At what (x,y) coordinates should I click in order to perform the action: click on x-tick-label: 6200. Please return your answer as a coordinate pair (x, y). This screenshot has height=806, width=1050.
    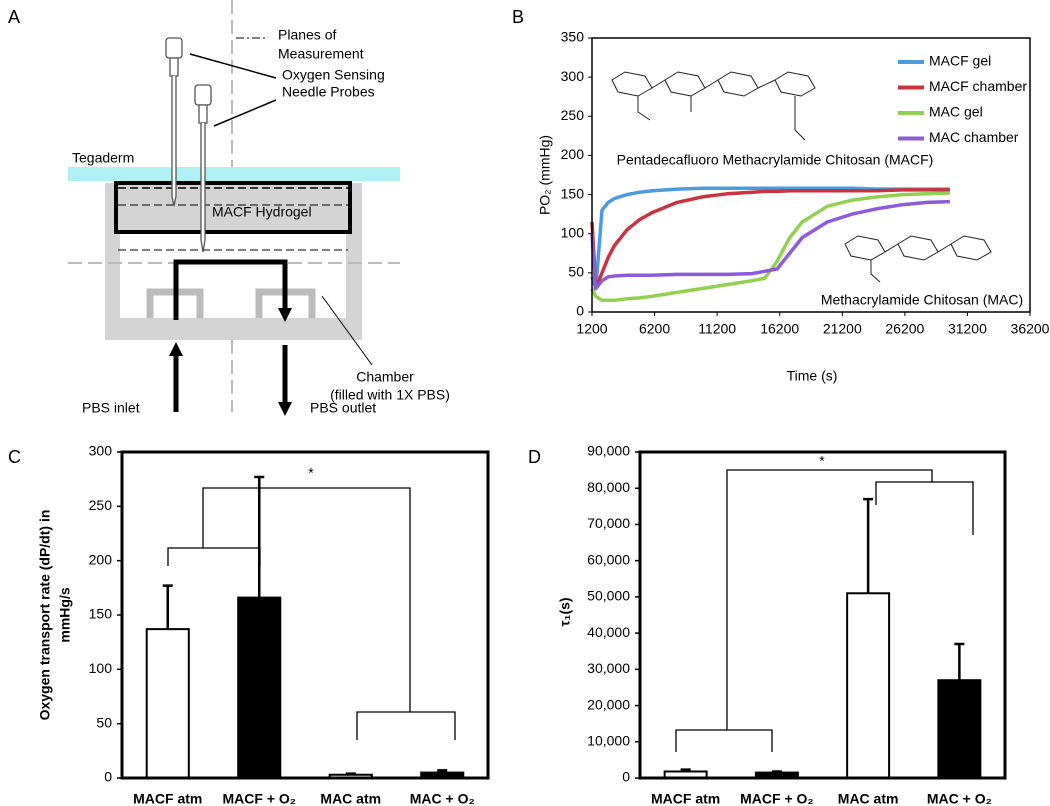
    Looking at the image, I should click on (654, 329).